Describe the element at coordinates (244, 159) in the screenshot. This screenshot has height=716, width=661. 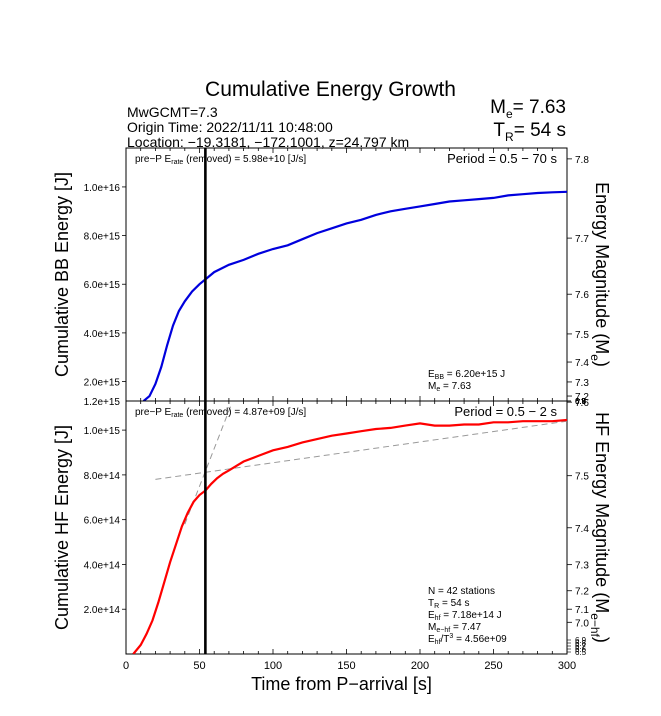
I see `pre-p-label-rest: (removed) = 5.98e+10 [J/s]` at that location.